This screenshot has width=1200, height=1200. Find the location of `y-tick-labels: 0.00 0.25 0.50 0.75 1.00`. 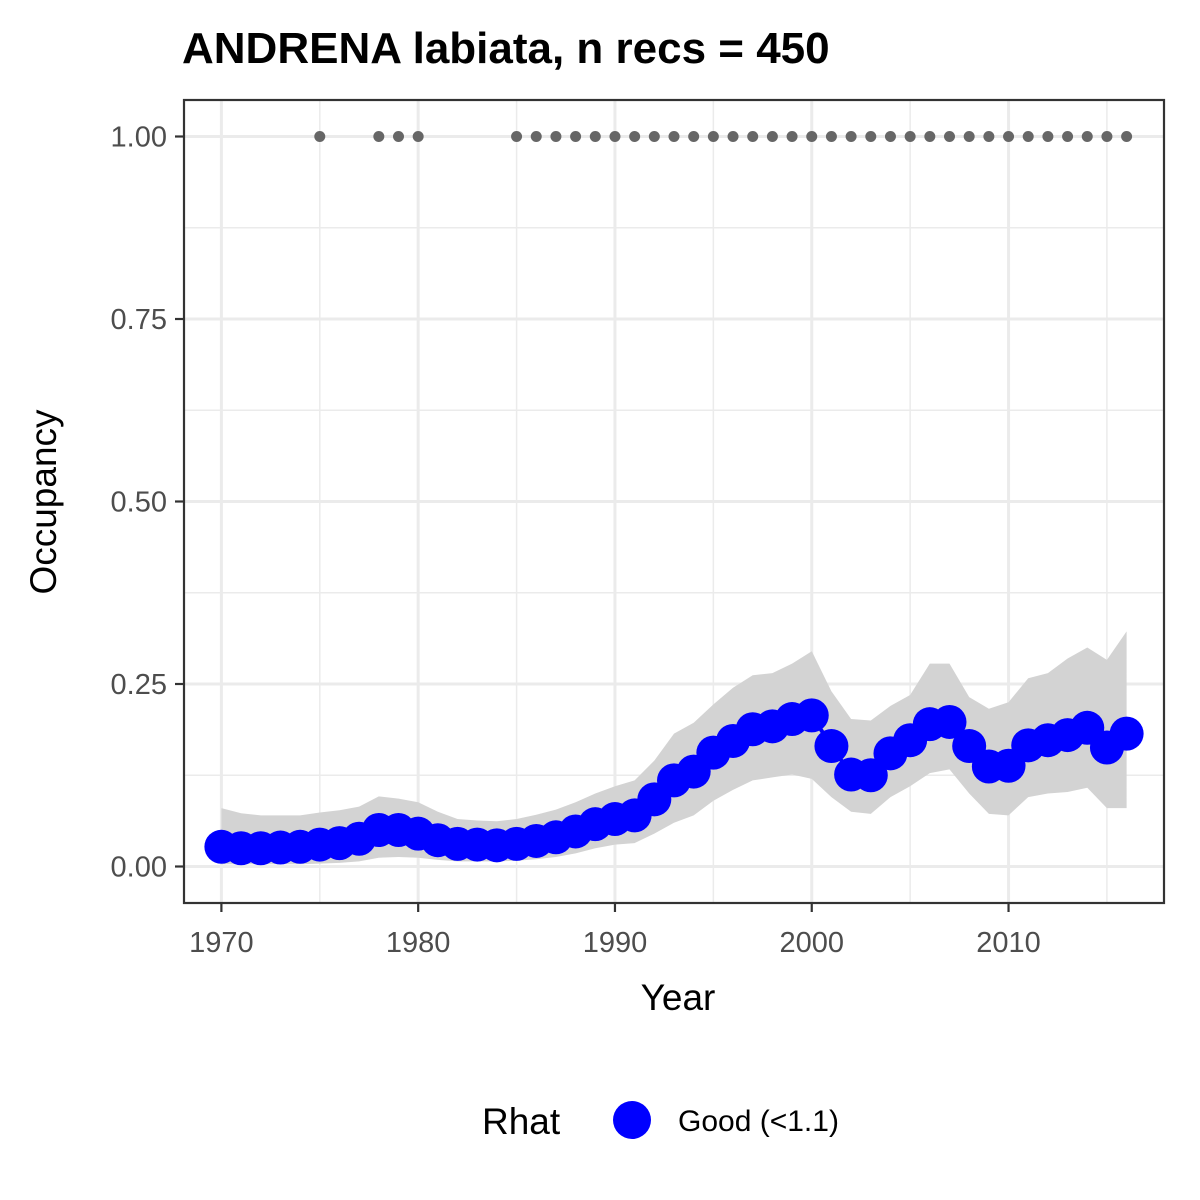

y-tick-labels: 0.00 0.25 0.50 0.75 1.00 is located at coordinates (139, 503).